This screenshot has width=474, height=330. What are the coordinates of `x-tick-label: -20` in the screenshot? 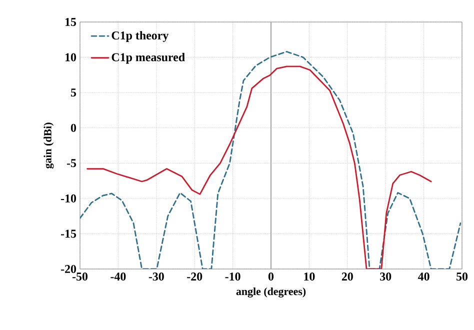 It's located at (194, 276).